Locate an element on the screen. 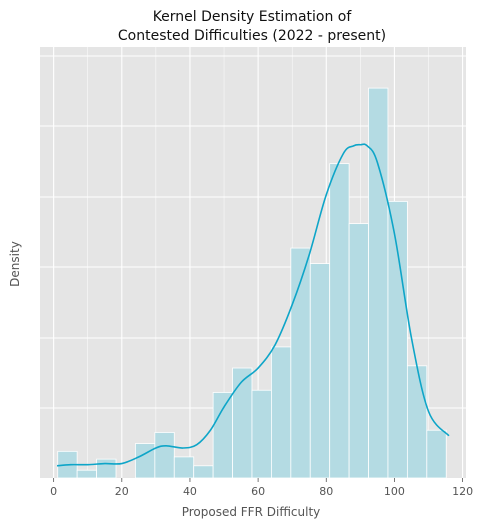  chart-title-line-2: Contested Difficulties (2022 - present) is located at coordinates (252, 36).